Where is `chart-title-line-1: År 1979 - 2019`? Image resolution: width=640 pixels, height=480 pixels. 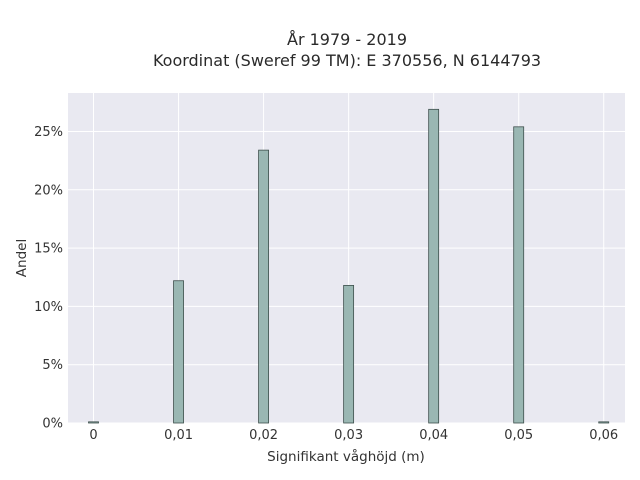 chart-title-line-1: År 1979 - 2019 is located at coordinates (347, 39).